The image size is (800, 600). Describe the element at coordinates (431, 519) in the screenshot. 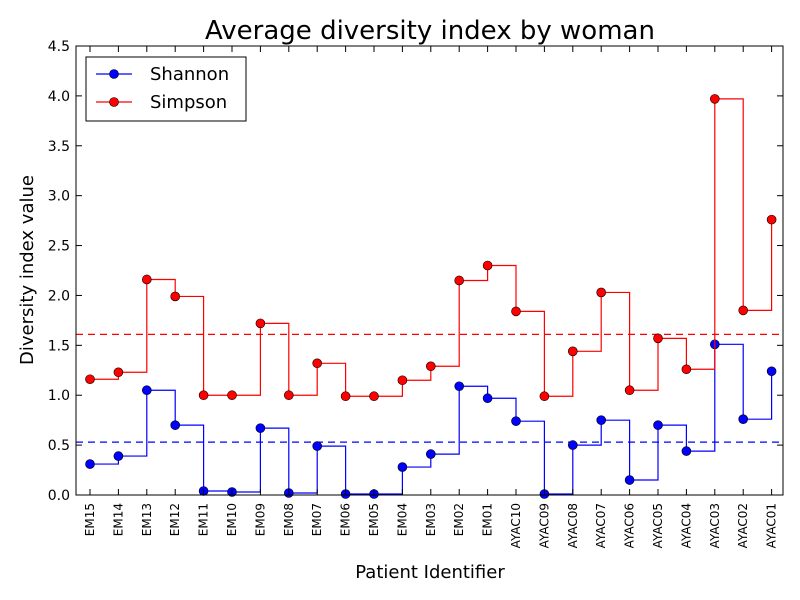

I see `x-tick-label-em03: EM03` at that location.